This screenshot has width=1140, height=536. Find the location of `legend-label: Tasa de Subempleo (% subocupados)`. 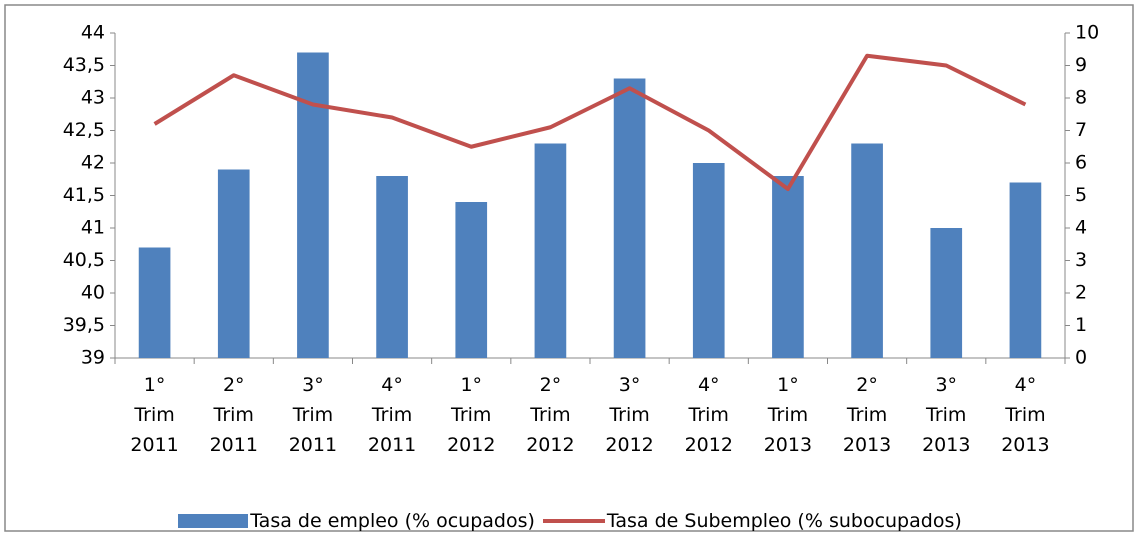

legend-label: Tasa de Subempleo (% subocupados) is located at coordinates (784, 521).